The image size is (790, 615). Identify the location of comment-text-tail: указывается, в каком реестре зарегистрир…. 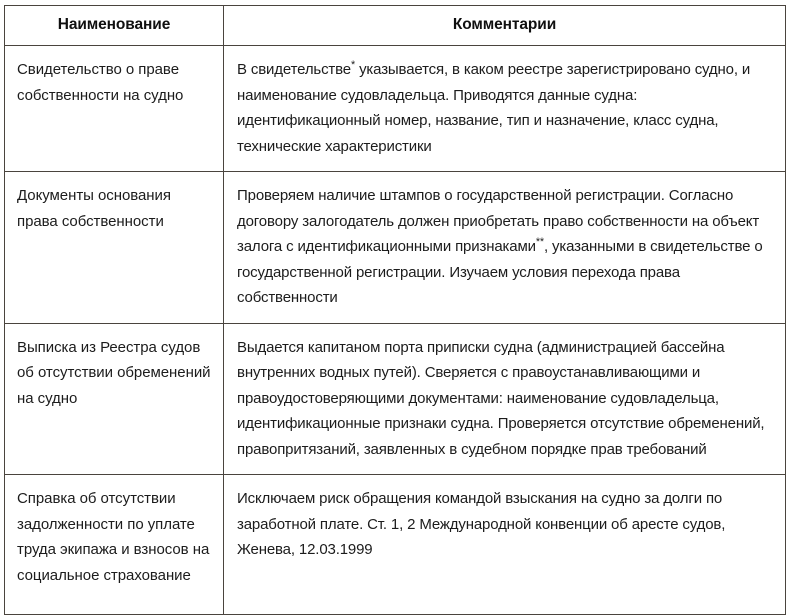
(494, 108).